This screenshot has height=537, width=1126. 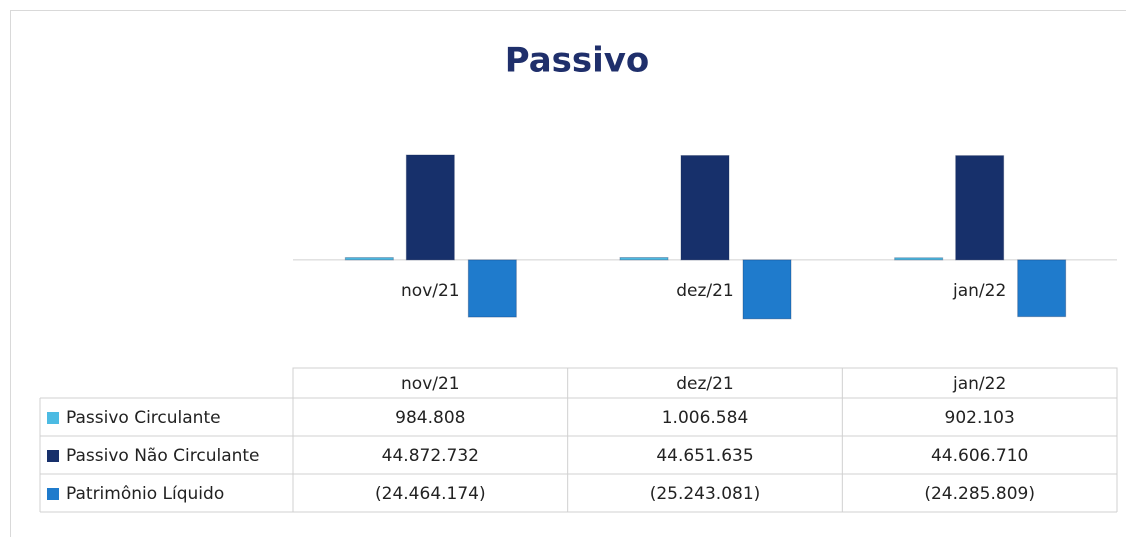 I want to click on table-value: 984.808, so click(x=430, y=418).